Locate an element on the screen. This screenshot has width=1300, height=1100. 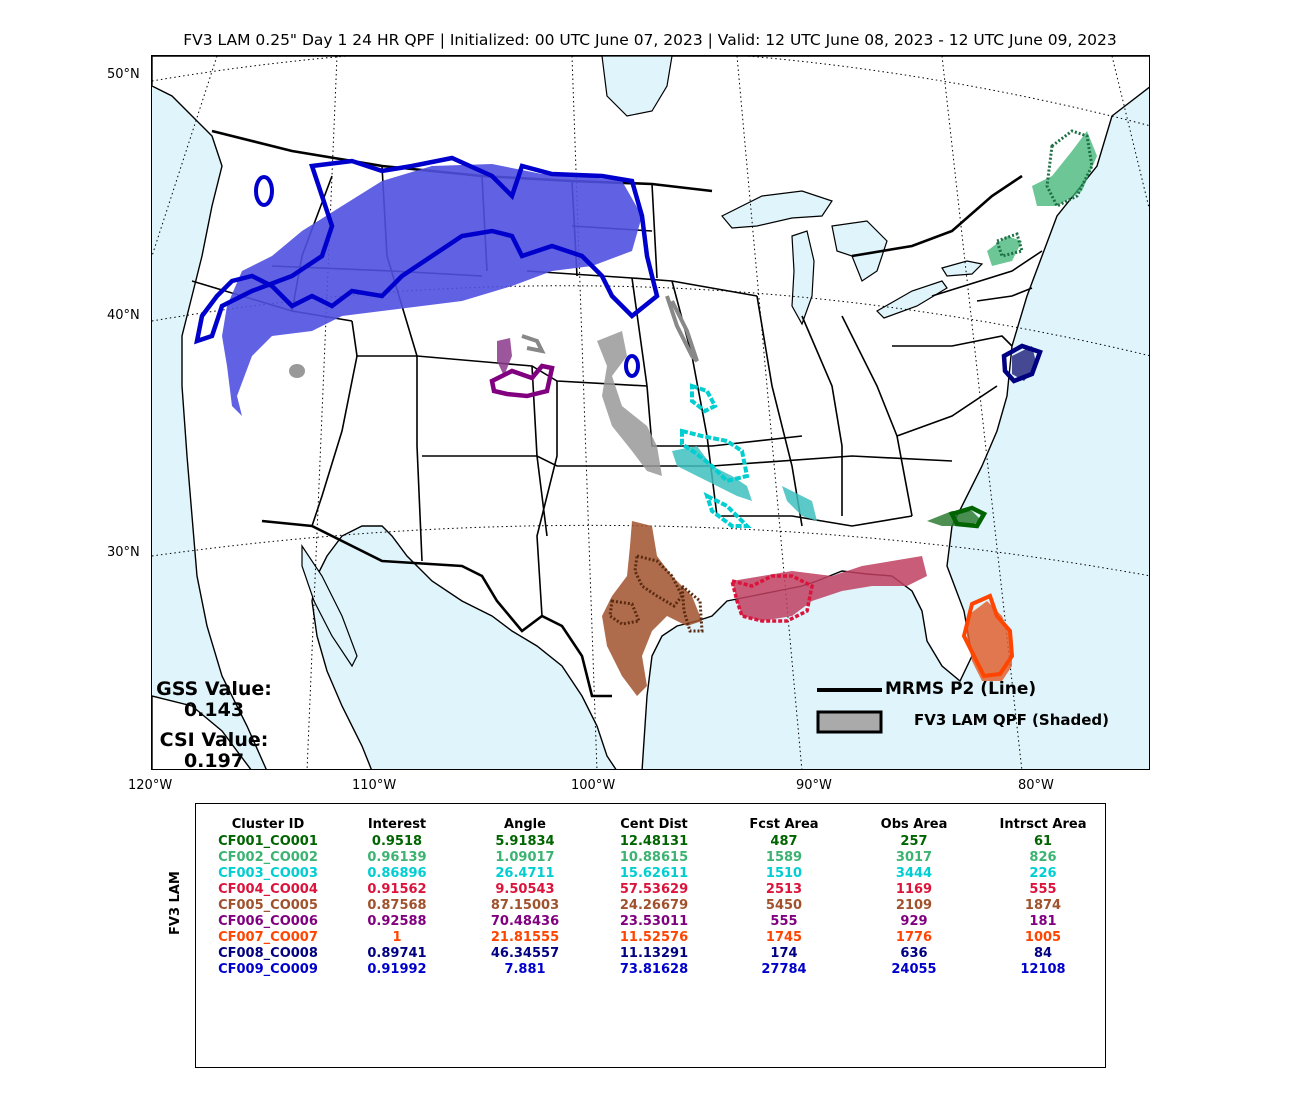
cluster-cf004 is located at coordinates (828, 589).